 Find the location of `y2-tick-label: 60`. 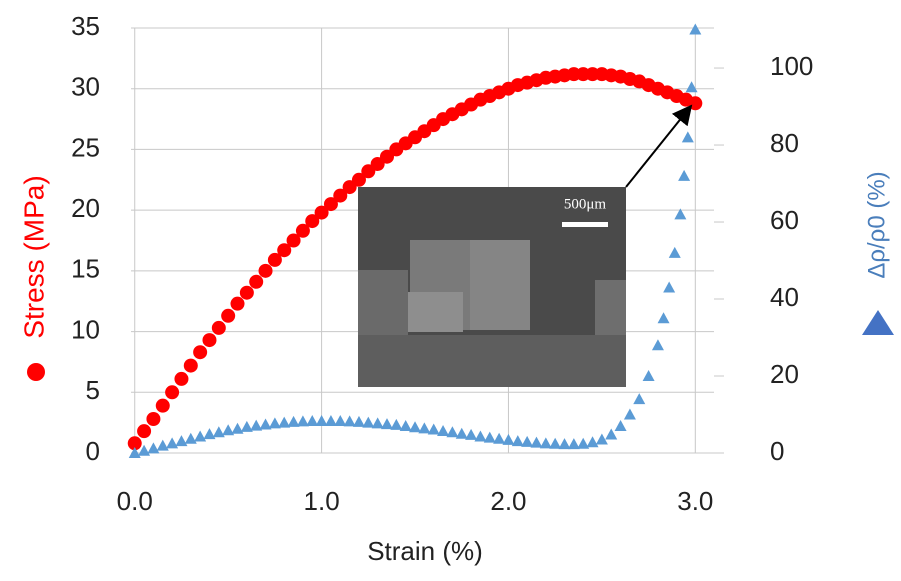

y2-tick-label: 60 is located at coordinates (784, 220).